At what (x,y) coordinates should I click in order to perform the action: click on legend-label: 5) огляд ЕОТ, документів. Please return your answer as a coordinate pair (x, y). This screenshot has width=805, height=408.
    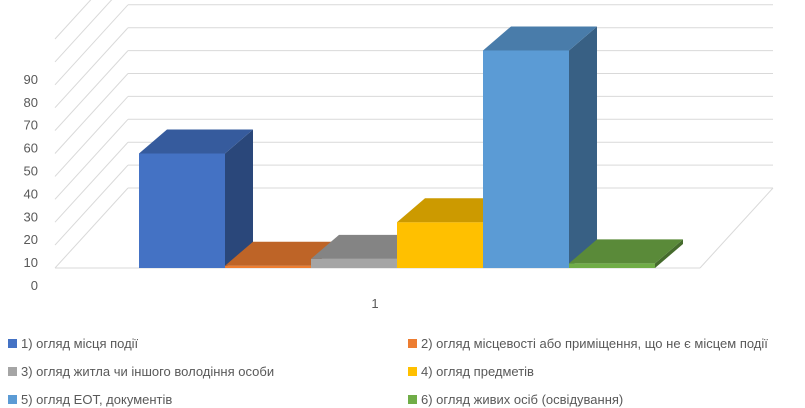
    Looking at the image, I should click on (97, 399).